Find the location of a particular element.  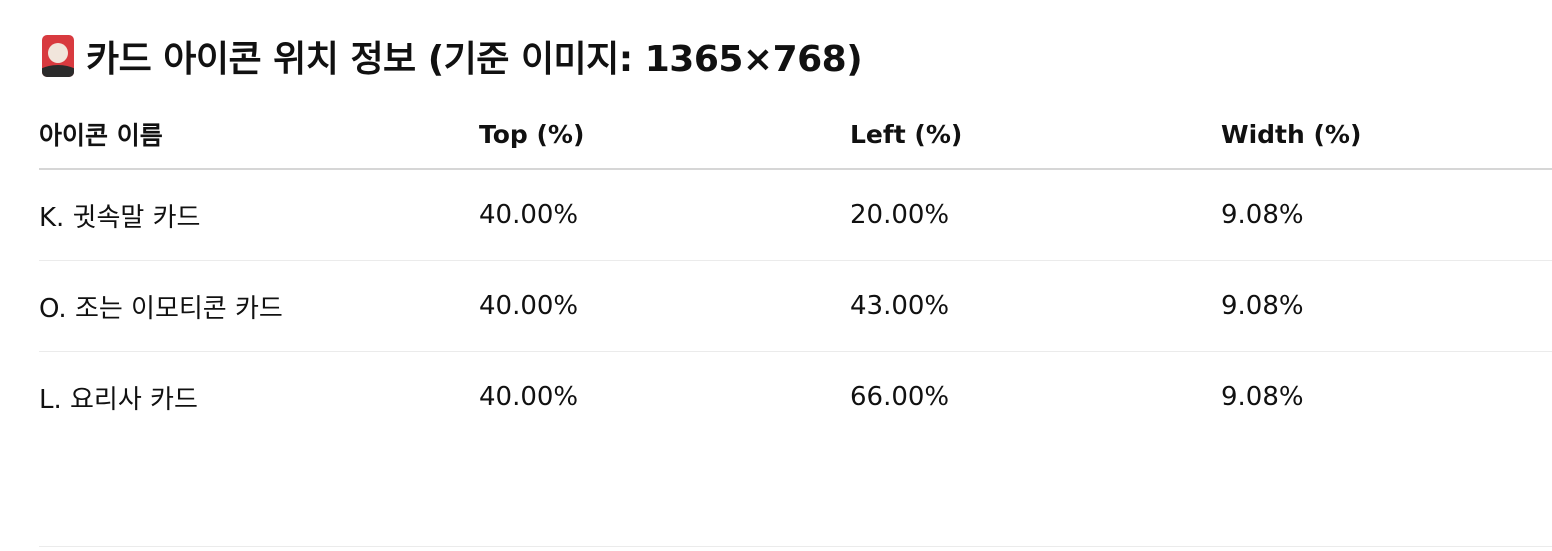

cell-left: 66.00% is located at coordinates (900, 397).